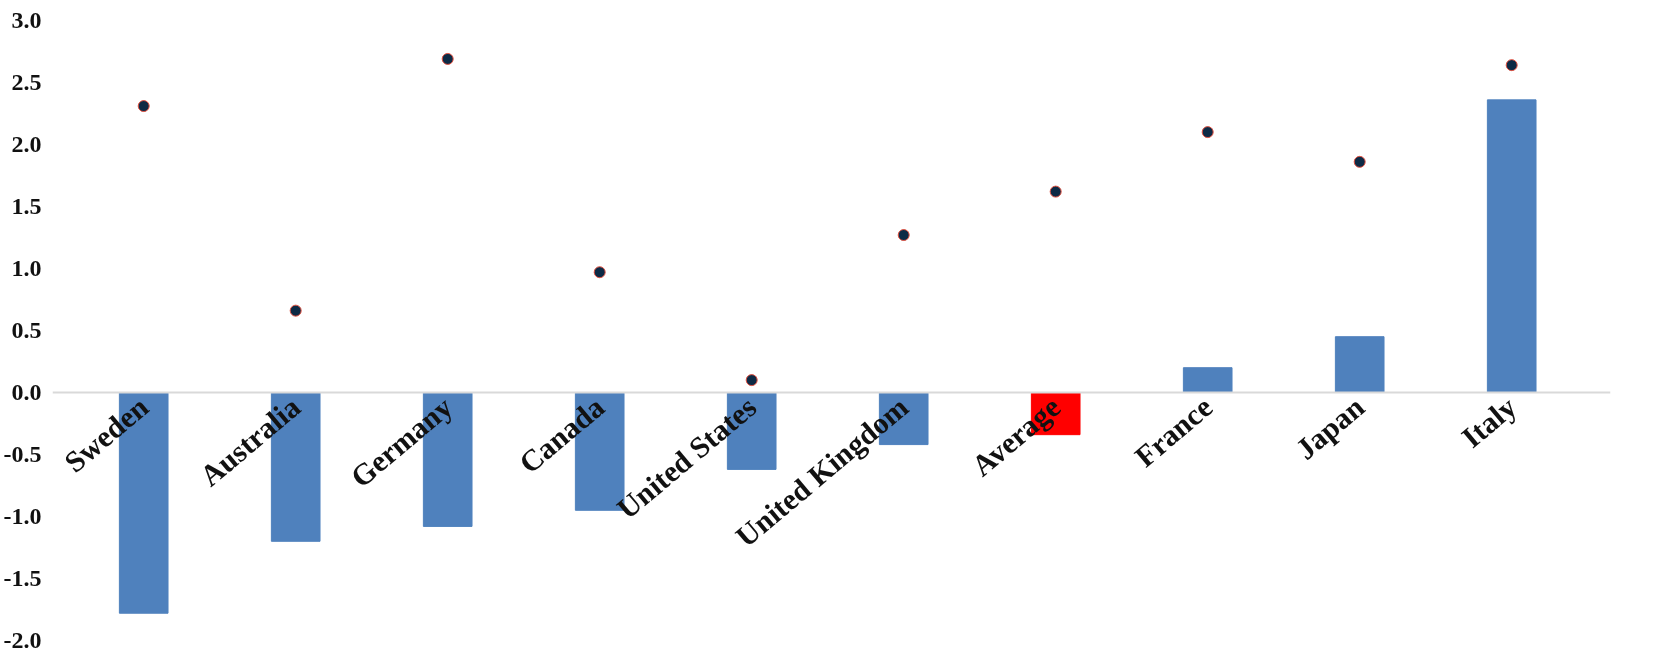 The image size is (1658, 671). What do you see at coordinates (26, 330) in the screenshot?
I see `y-tick-label: 0.5` at bounding box center [26, 330].